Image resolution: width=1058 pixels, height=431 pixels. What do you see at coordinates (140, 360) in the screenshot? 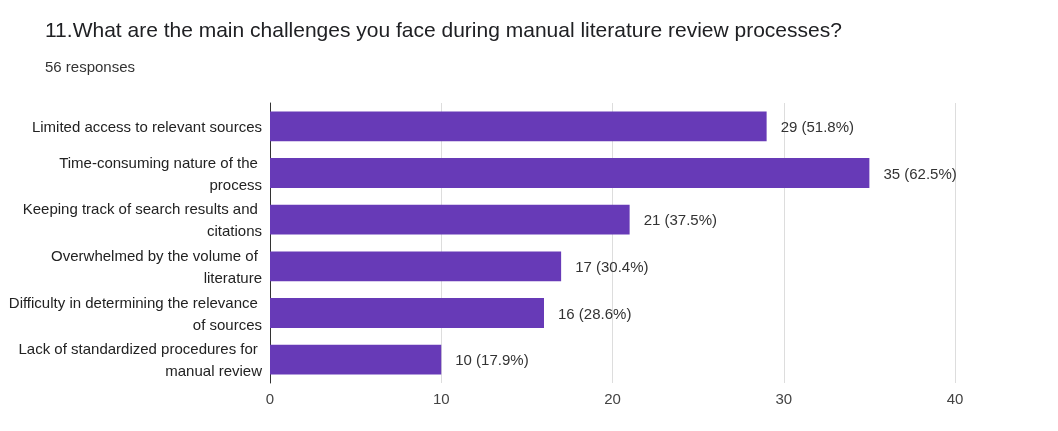
I see `y-tick-label: Lack of standardized procedures for manual review` at bounding box center [140, 360].